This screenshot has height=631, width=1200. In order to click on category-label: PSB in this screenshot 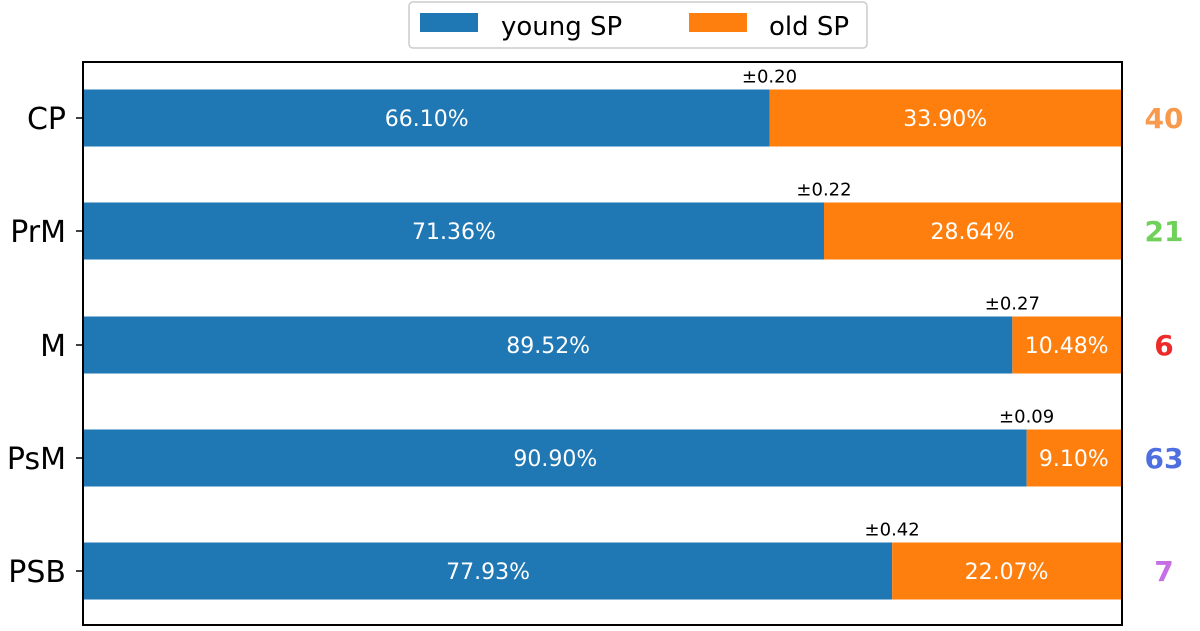, I will do `click(37, 572)`.